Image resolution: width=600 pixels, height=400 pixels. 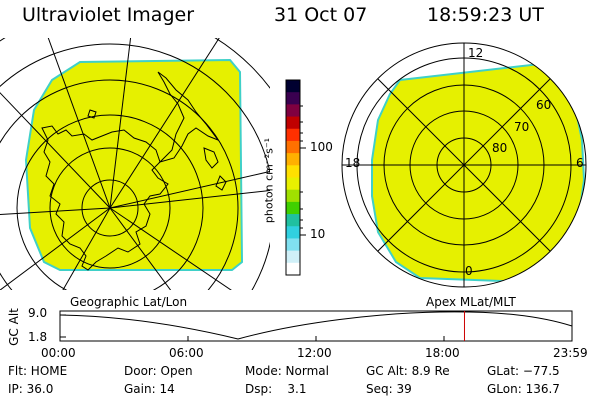 I want to click on colorbar-unit-label: photon cm⁻²s⁻¹, so click(x=269, y=180).